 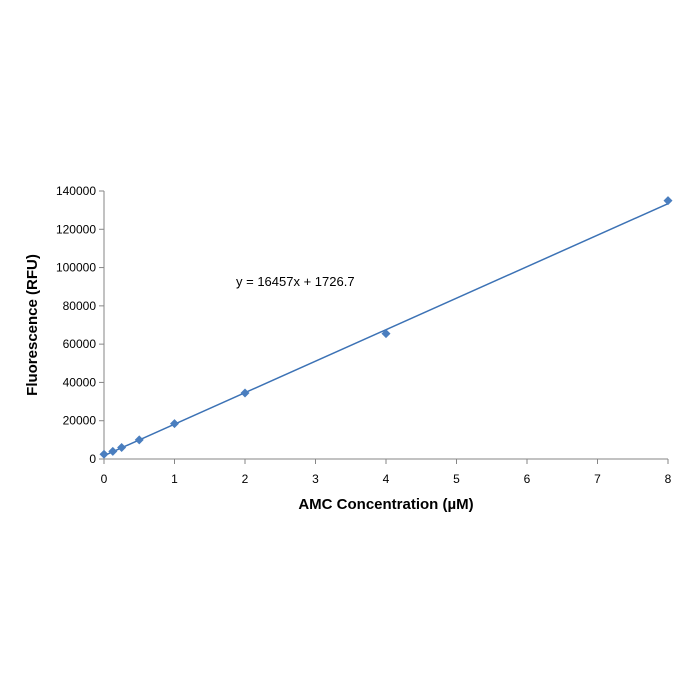 I want to click on x-tick-label: 4, so click(x=386, y=479).